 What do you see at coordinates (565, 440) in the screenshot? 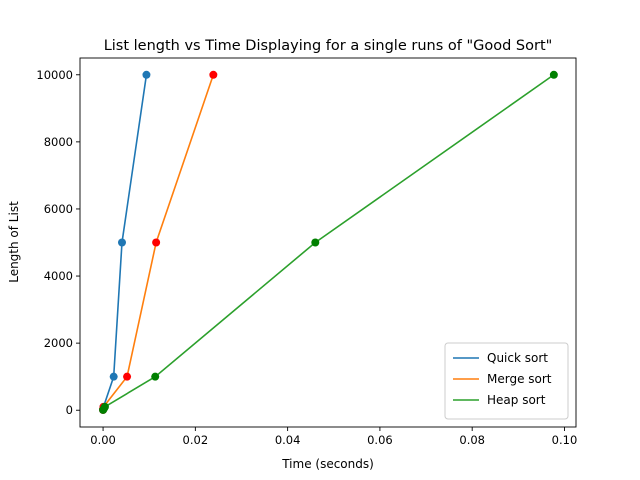
I see `x-tick-label-5: 0.10` at bounding box center [565, 440].